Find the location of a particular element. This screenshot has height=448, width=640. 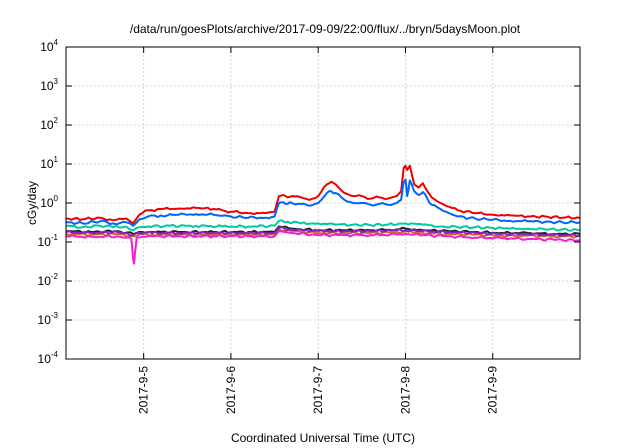

x-tick-label: 2017-9-7 is located at coordinates (318, 390).